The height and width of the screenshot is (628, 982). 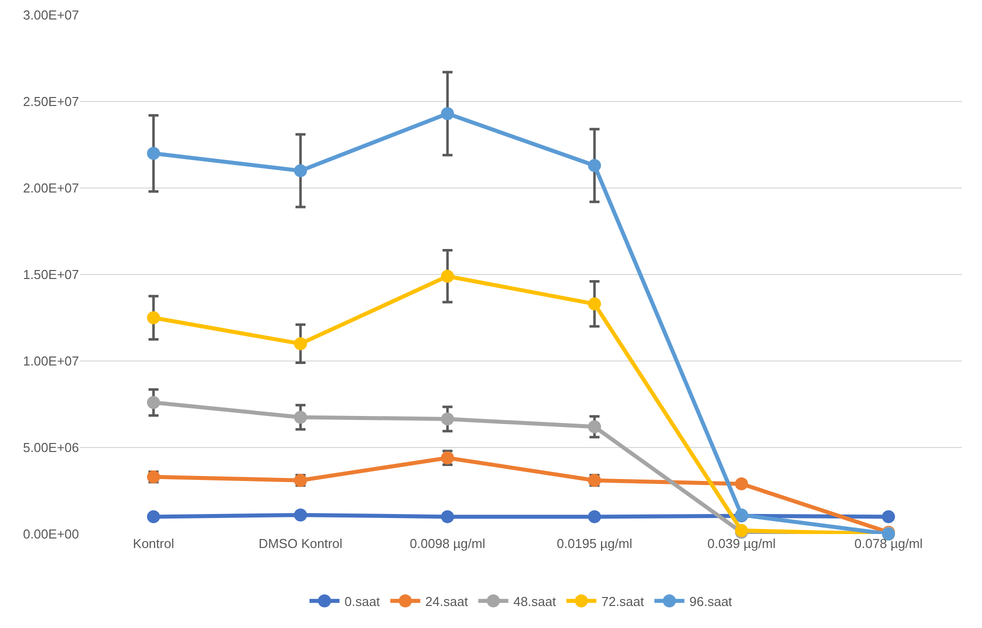 What do you see at coordinates (50, 15) in the screenshot?
I see `y-tick-label: 3.00E+07` at bounding box center [50, 15].